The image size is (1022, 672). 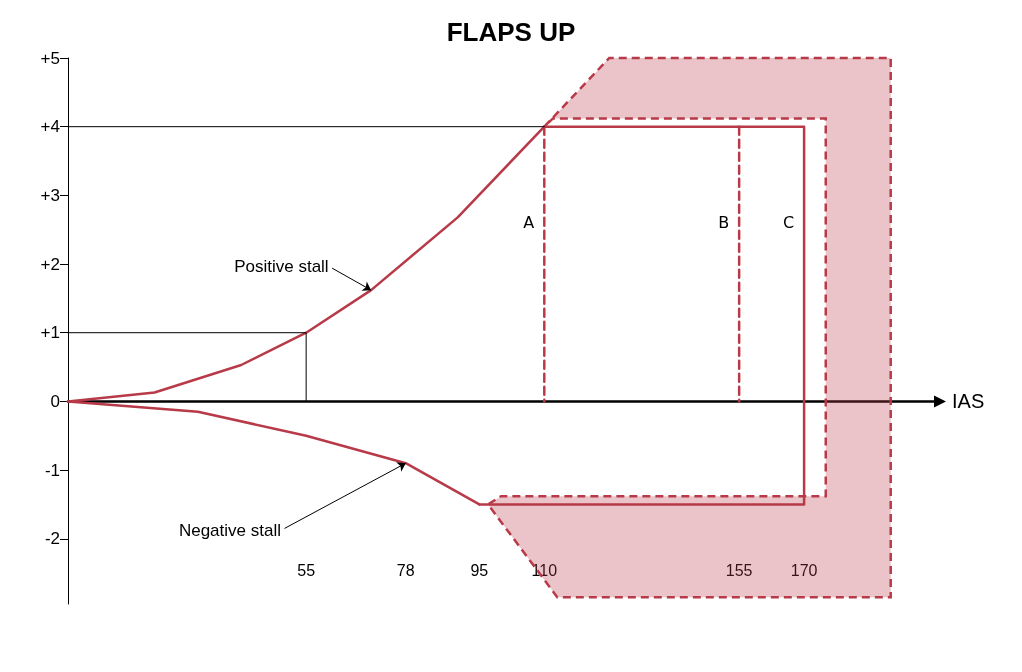 I want to click on series-label: B, so click(x=724, y=223).